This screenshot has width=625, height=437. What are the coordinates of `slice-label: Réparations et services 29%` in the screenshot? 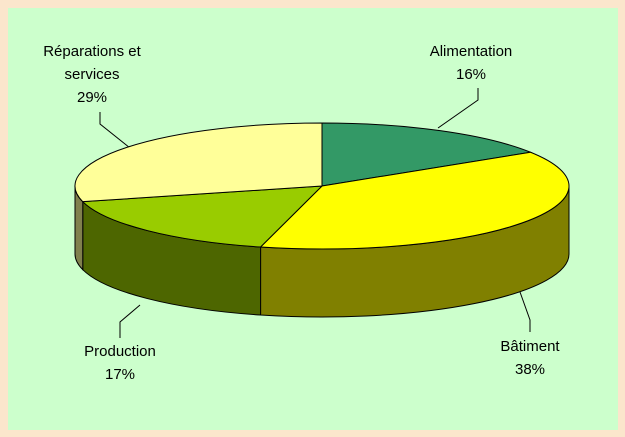 It's located at (92, 74).